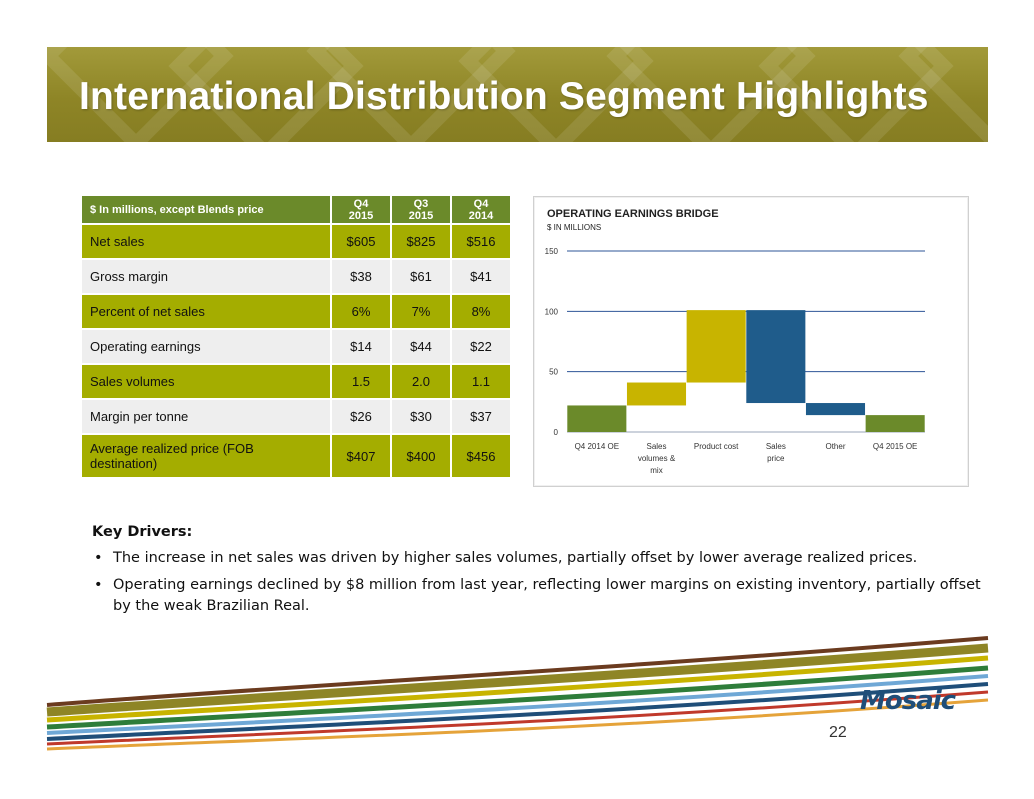  I want to click on table-cell: Sales volumes, so click(207, 382).